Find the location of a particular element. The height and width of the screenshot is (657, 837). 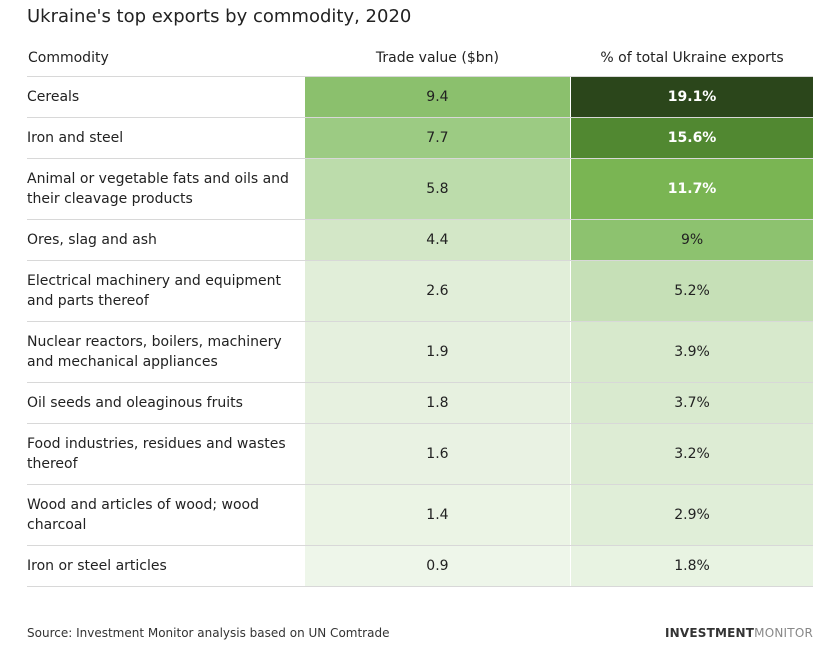

table-row: Iron or steel articles 0.9 1.8% is located at coordinates (420, 566).